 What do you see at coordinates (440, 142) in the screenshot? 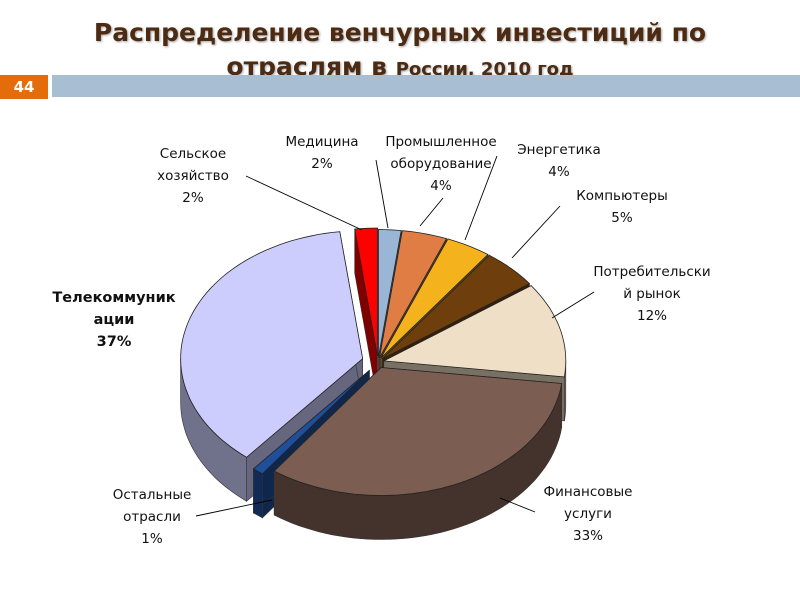
I see `slice-label-1-line-0: Промышленное` at bounding box center [440, 142].